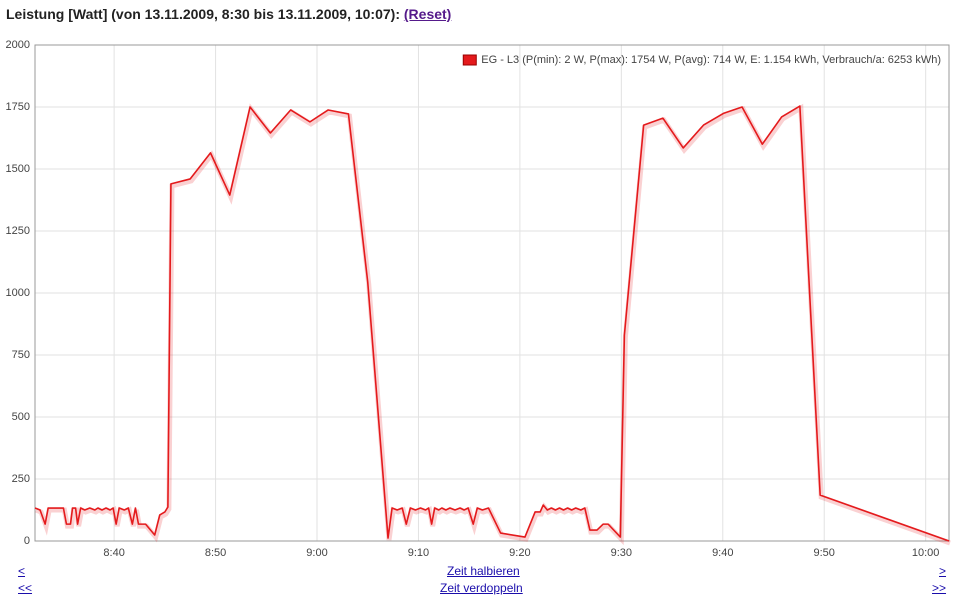 The height and width of the screenshot is (605, 964). Describe the element at coordinates (427, 14) in the screenshot. I see `reset-link: (Reset)` at that location.